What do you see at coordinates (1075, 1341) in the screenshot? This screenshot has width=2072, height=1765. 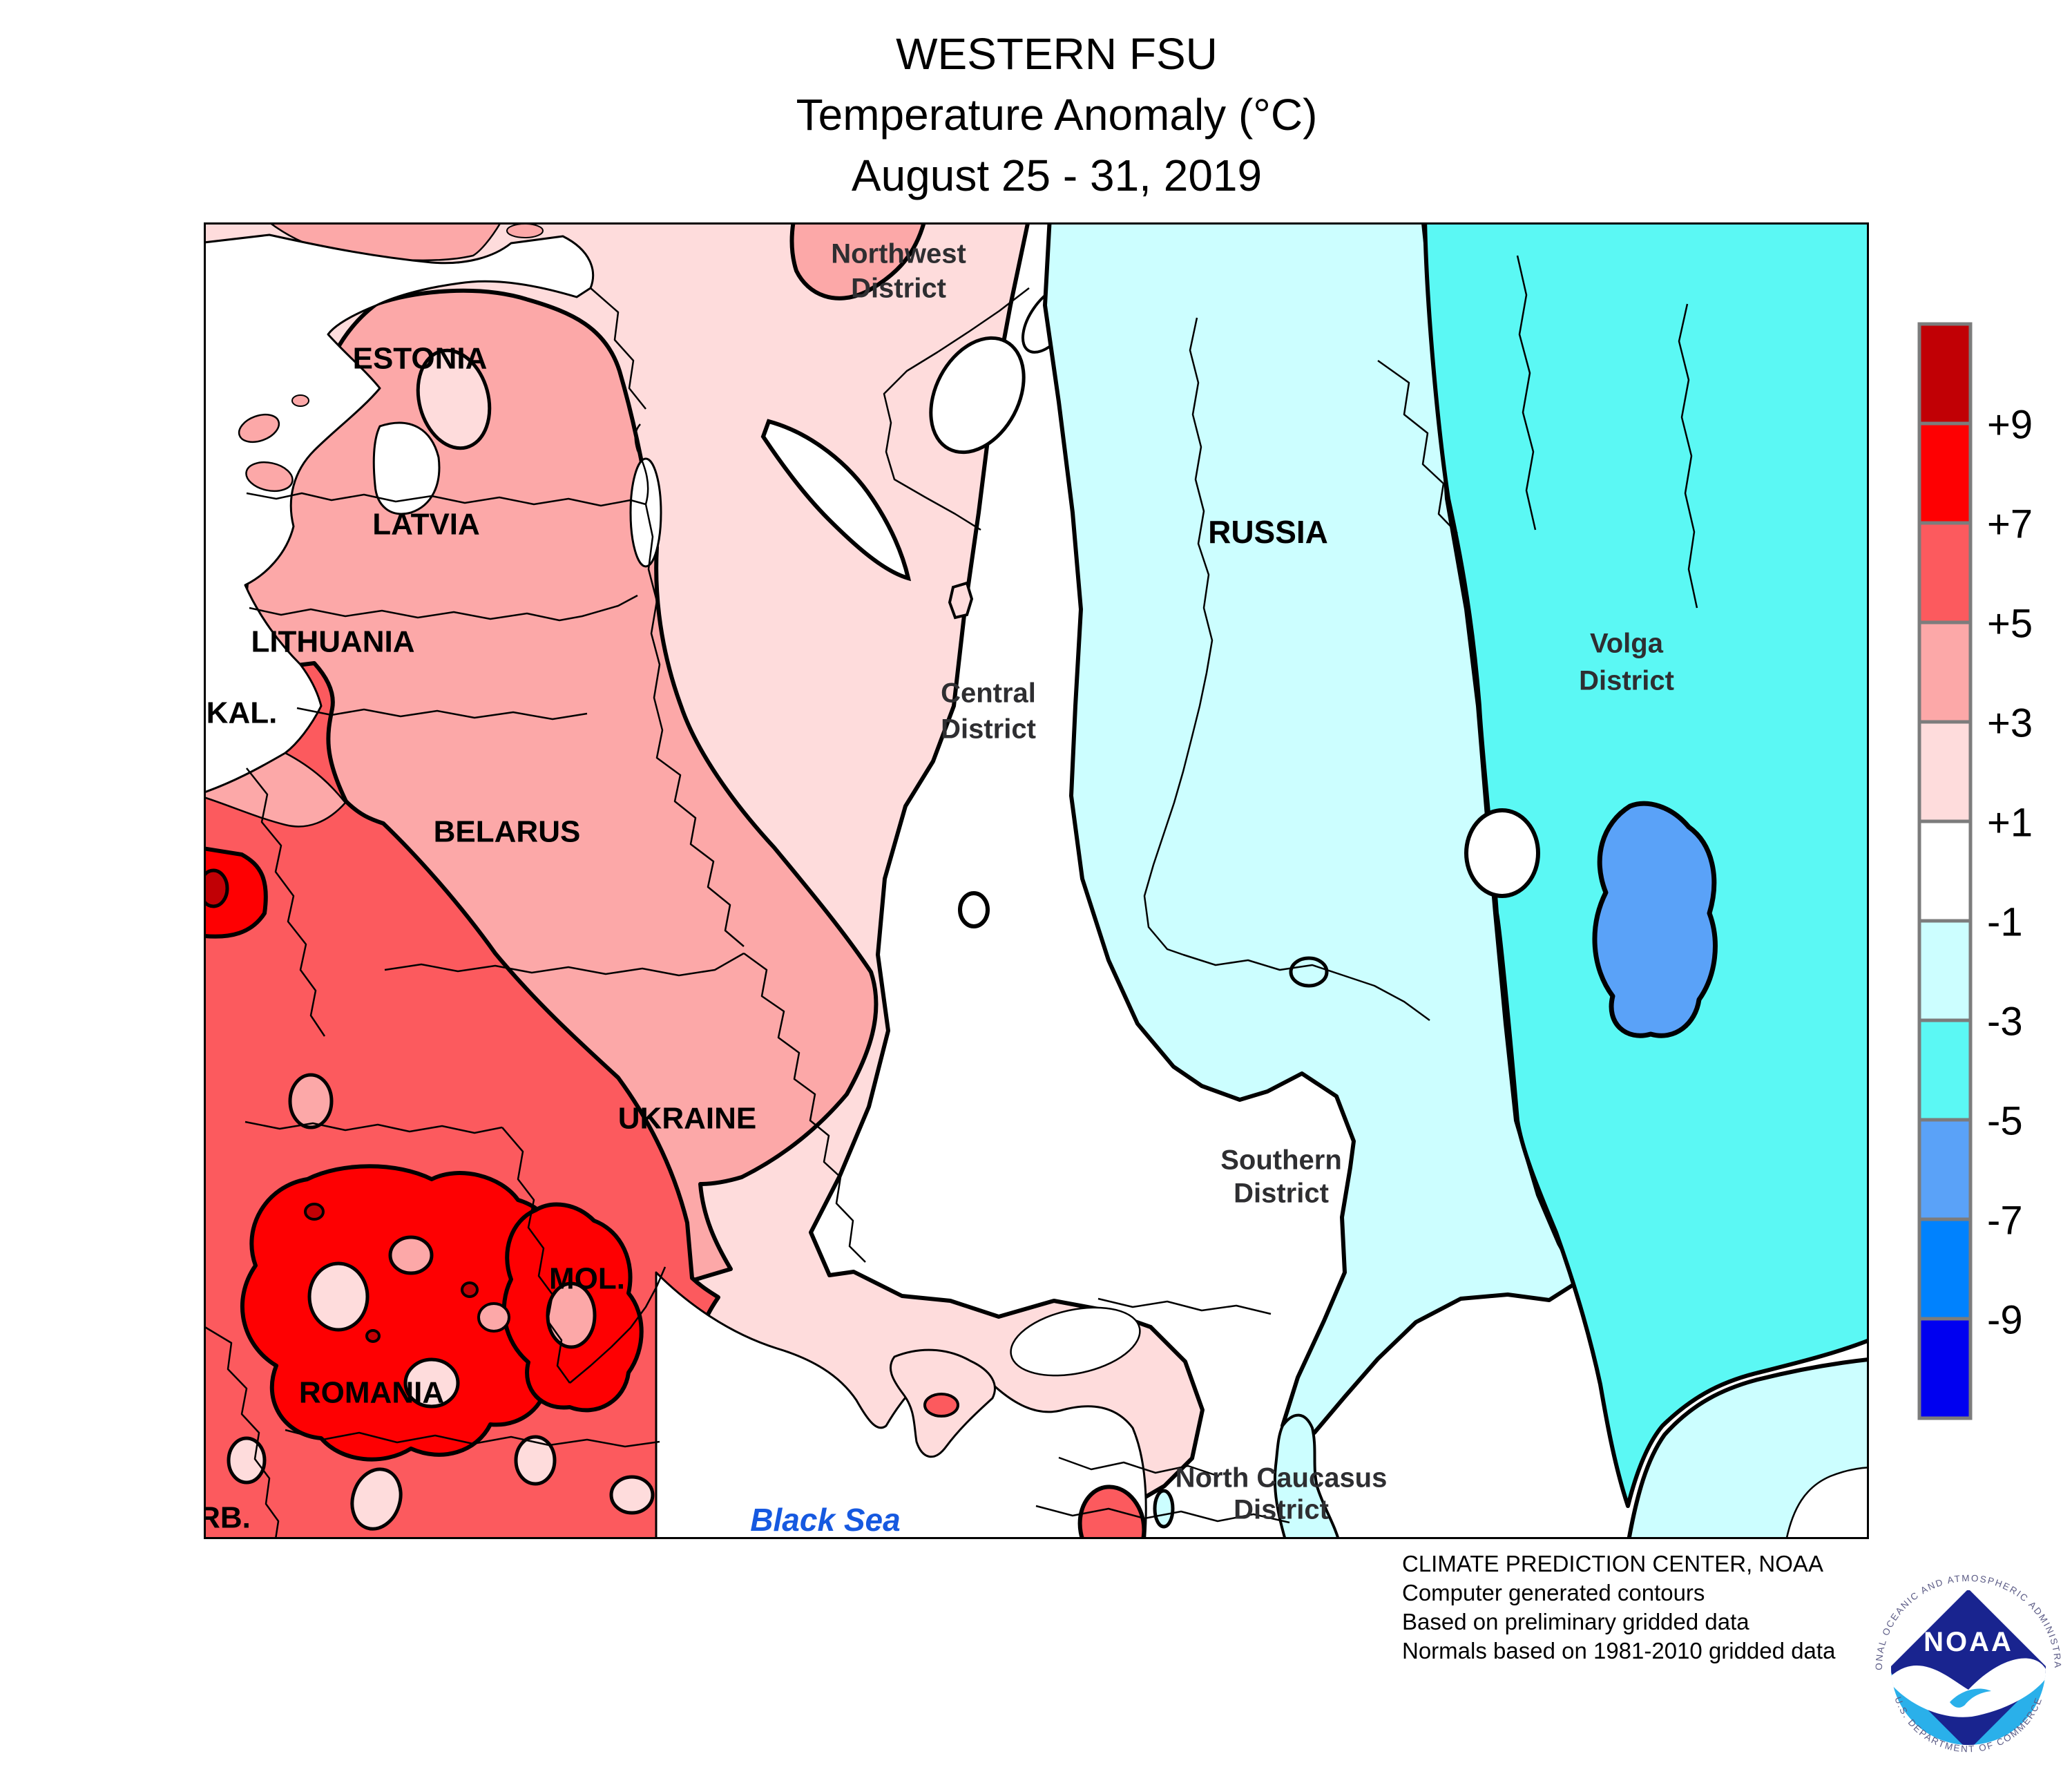 I see `sea-of-azov` at bounding box center [1075, 1341].